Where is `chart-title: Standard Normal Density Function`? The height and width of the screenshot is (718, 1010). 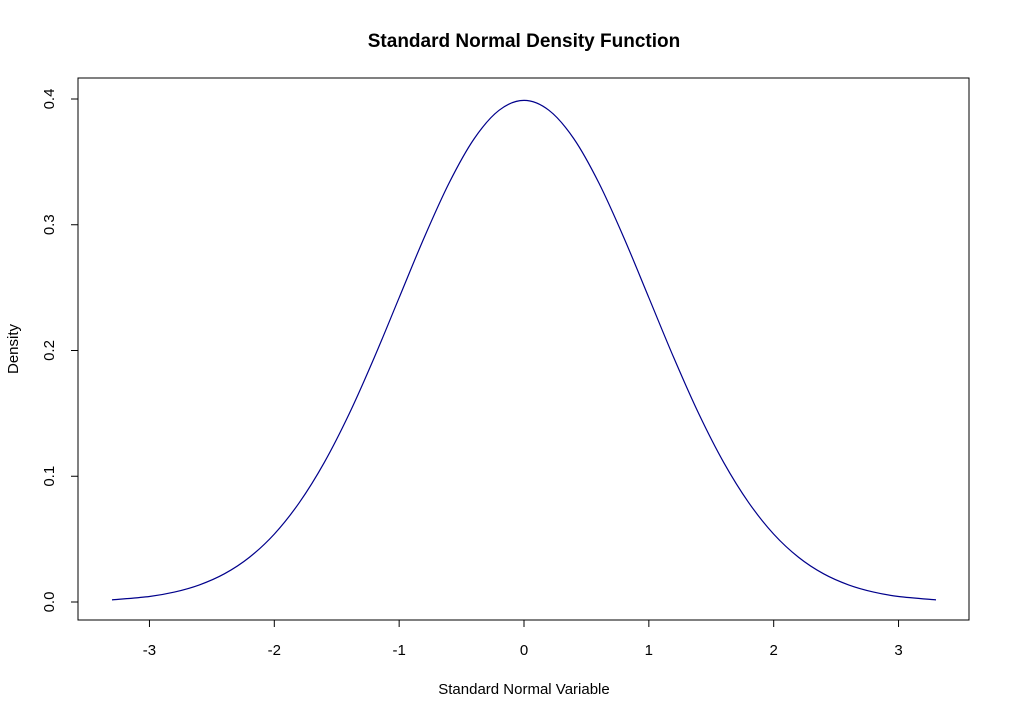 chart-title: Standard Normal Density Function is located at coordinates (524, 41).